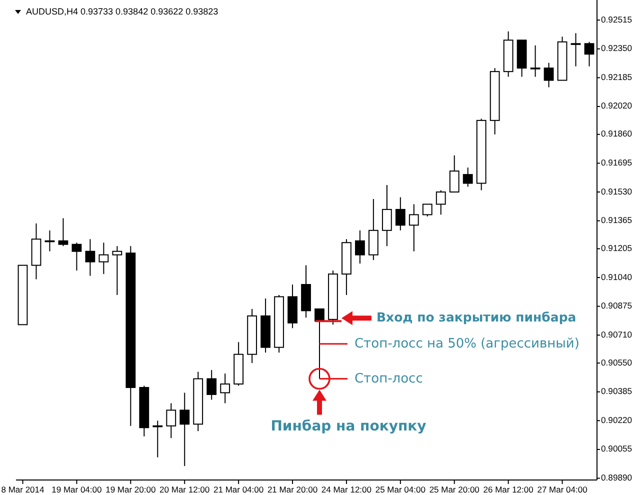 Image resolution: width=633 pixels, height=495 pixels. Describe the element at coordinates (23, 489) in the screenshot. I see `x-tick-label: 8 Mar 2014` at that location.